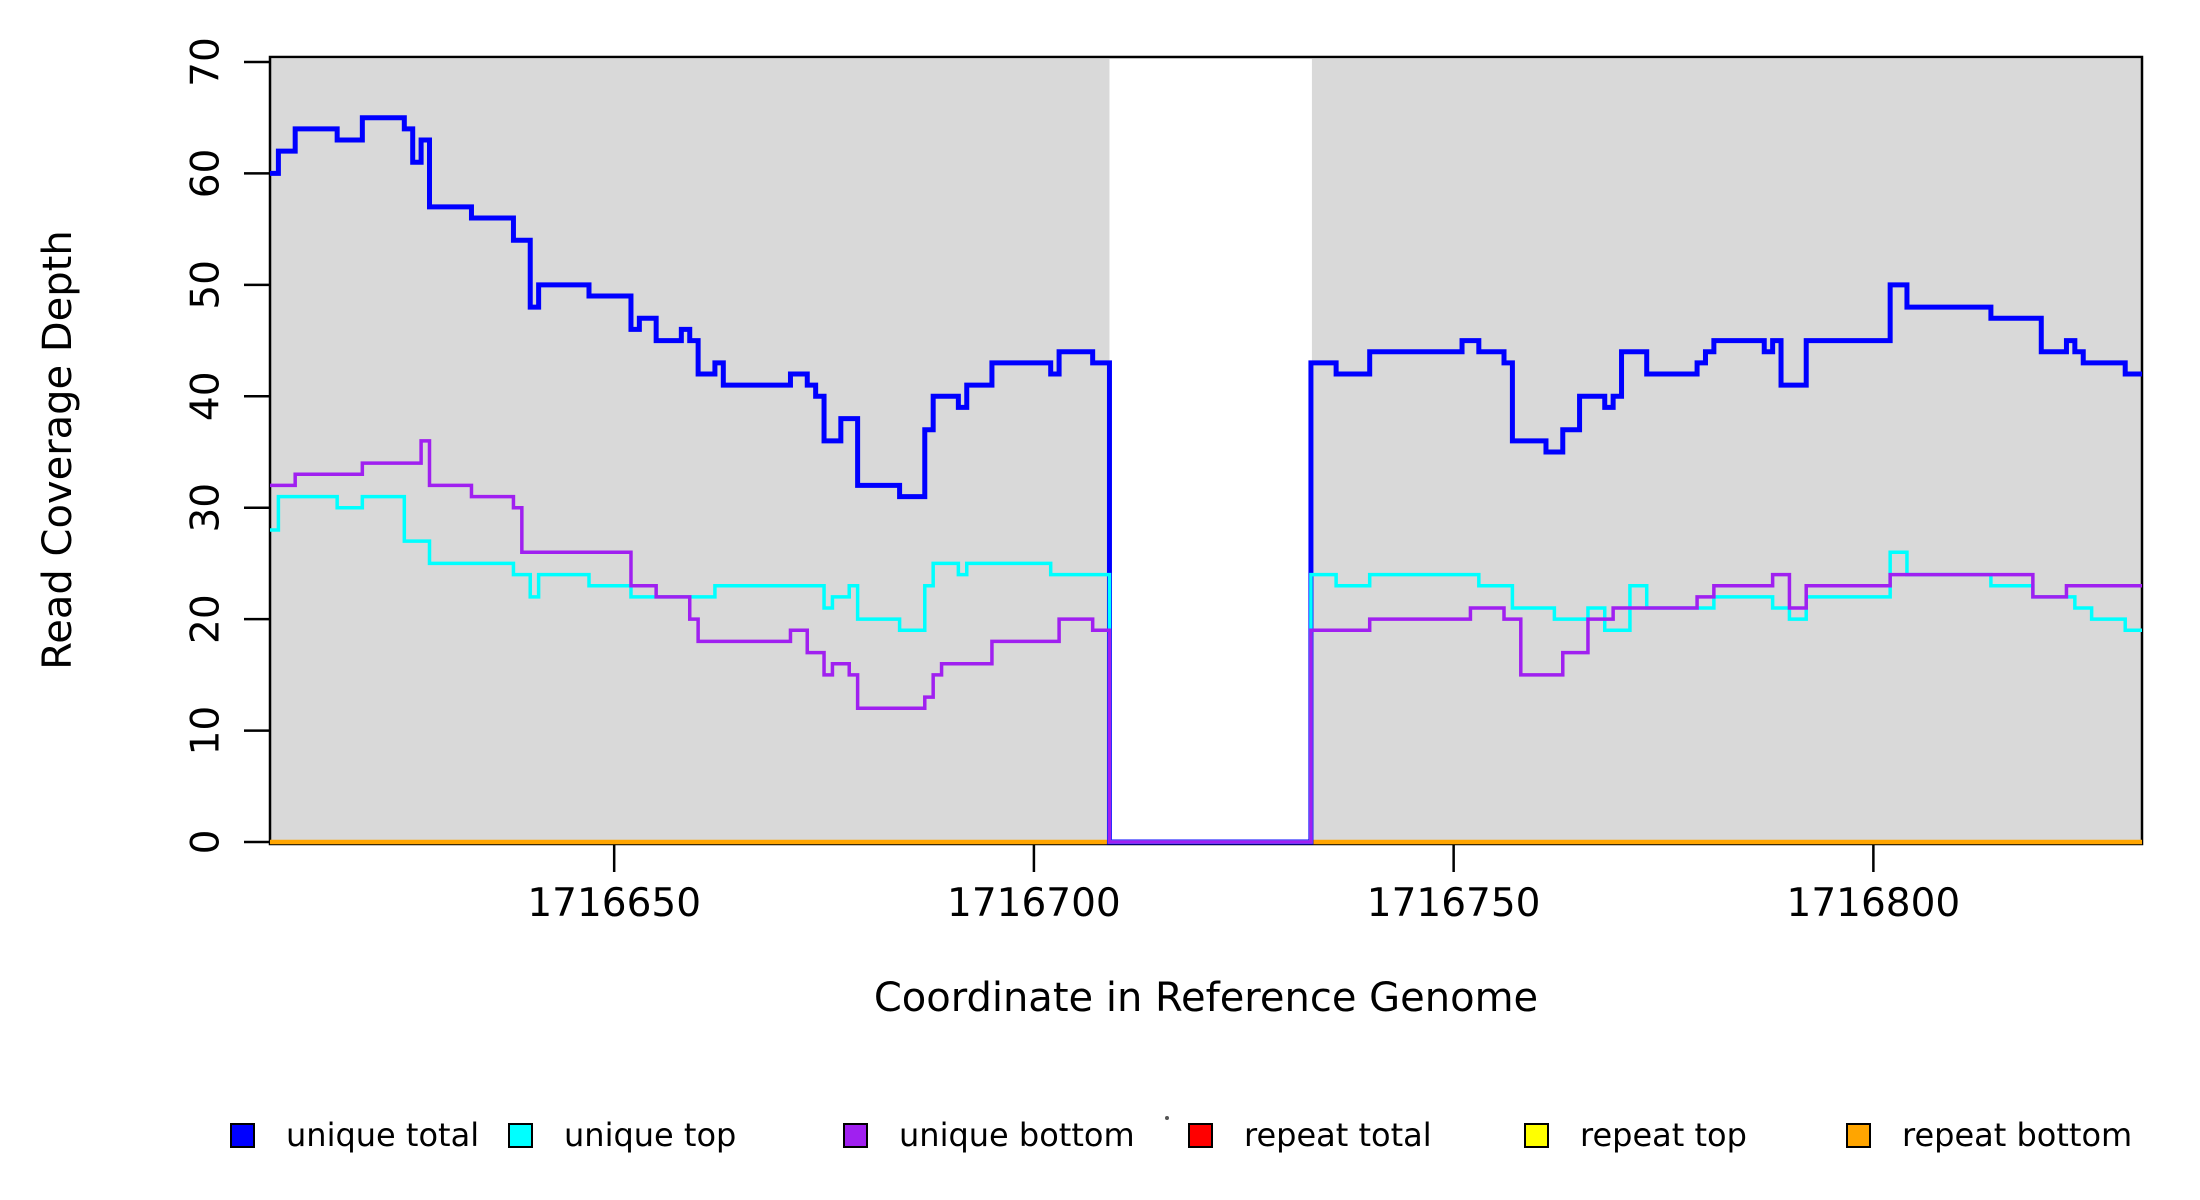 The image size is (2200, 1200). What do you see at coordinates (614, 903) in the screenshot?
I see `x-tick-label: 1716650` at bounding box center [614, 903].